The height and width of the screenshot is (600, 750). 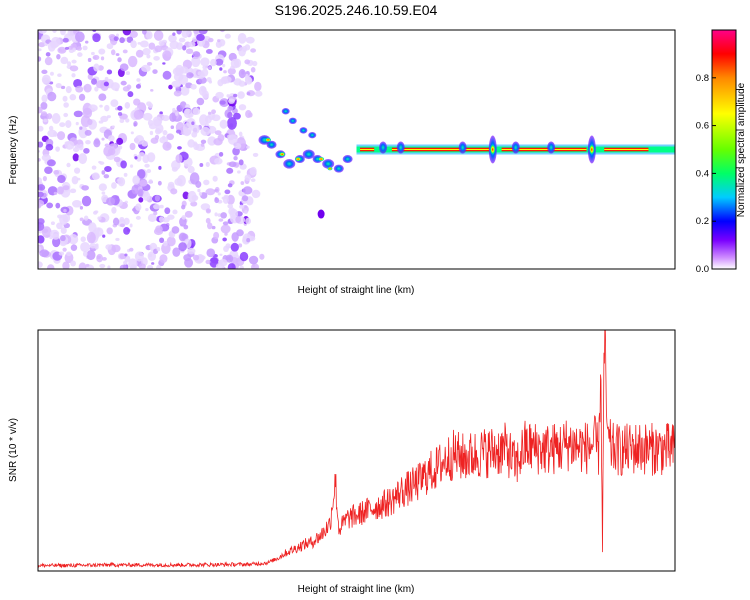 What do you see at coordinates (13, 450) in the screenshot?
I see `snr-y-label: SNR (10 * v/v)` at bounding box center [13, 450].